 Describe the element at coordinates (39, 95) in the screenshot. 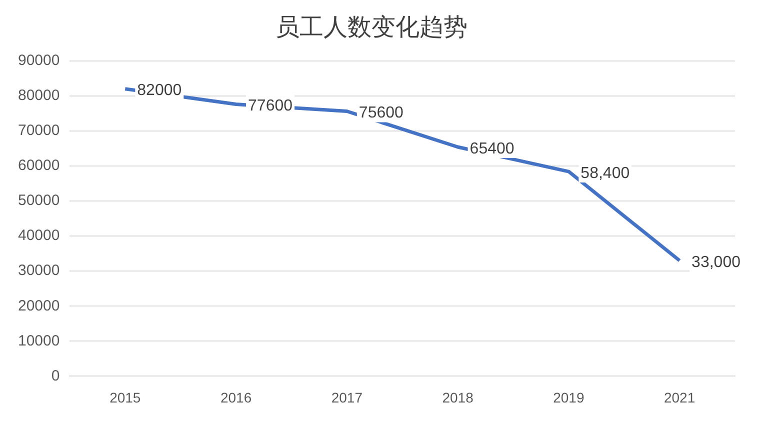

I see `y-tick-label: 80000` at that location.